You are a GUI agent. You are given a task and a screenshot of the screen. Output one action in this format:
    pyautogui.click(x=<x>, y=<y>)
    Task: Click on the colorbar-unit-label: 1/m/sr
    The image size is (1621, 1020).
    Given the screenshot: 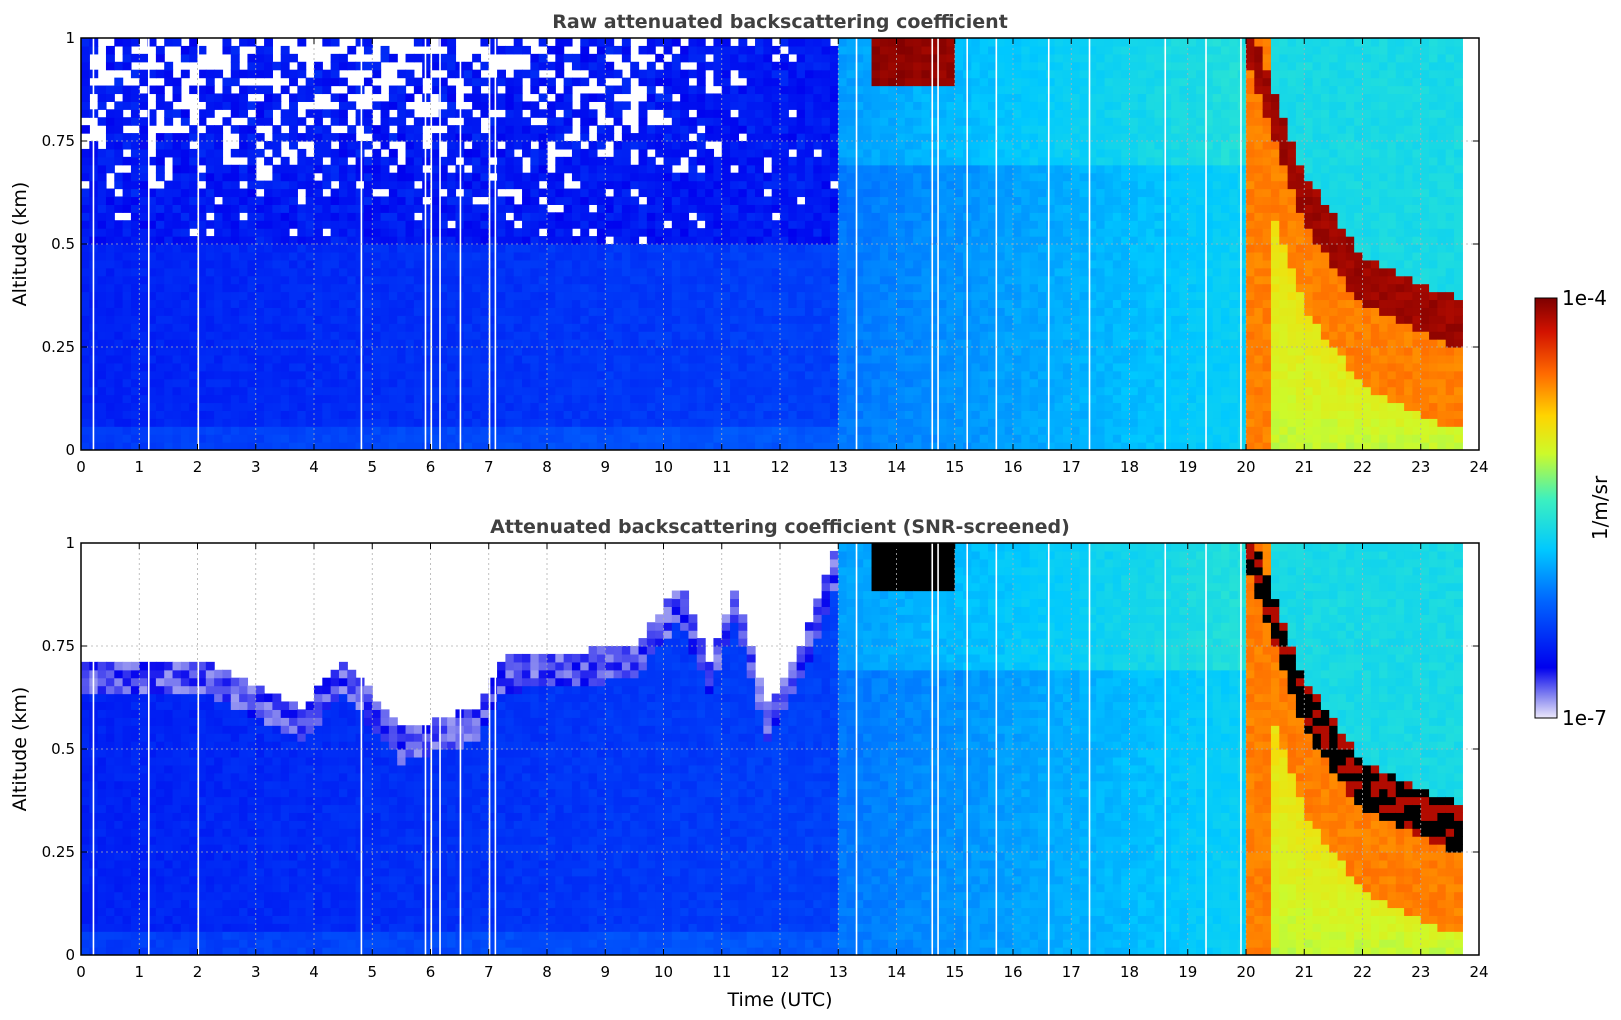 What is the action you would take?
    pyautogui.click(x=1600, y=507)
    